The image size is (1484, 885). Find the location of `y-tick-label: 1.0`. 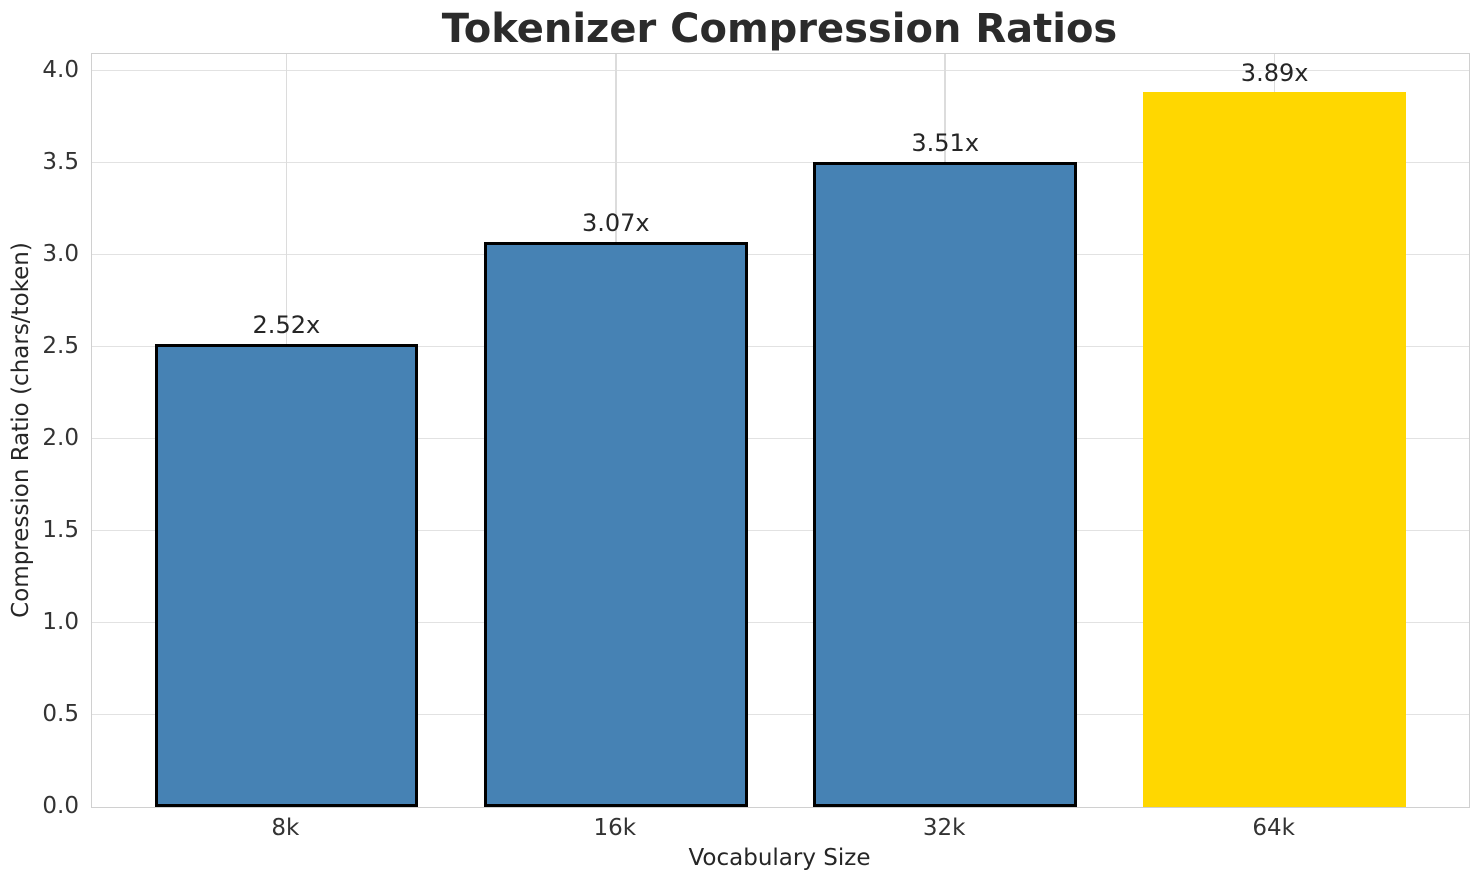

y-tick-label: 1.0 is located at coordinates (60, 622).